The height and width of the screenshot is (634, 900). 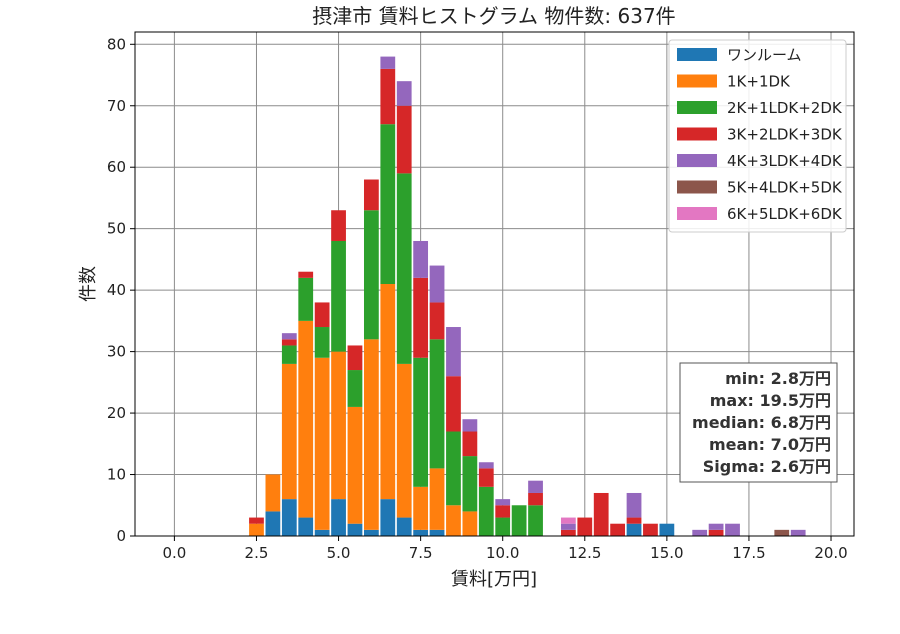 I want to click on stats-line: median: 6.8万円, so click(x=761, y=422).